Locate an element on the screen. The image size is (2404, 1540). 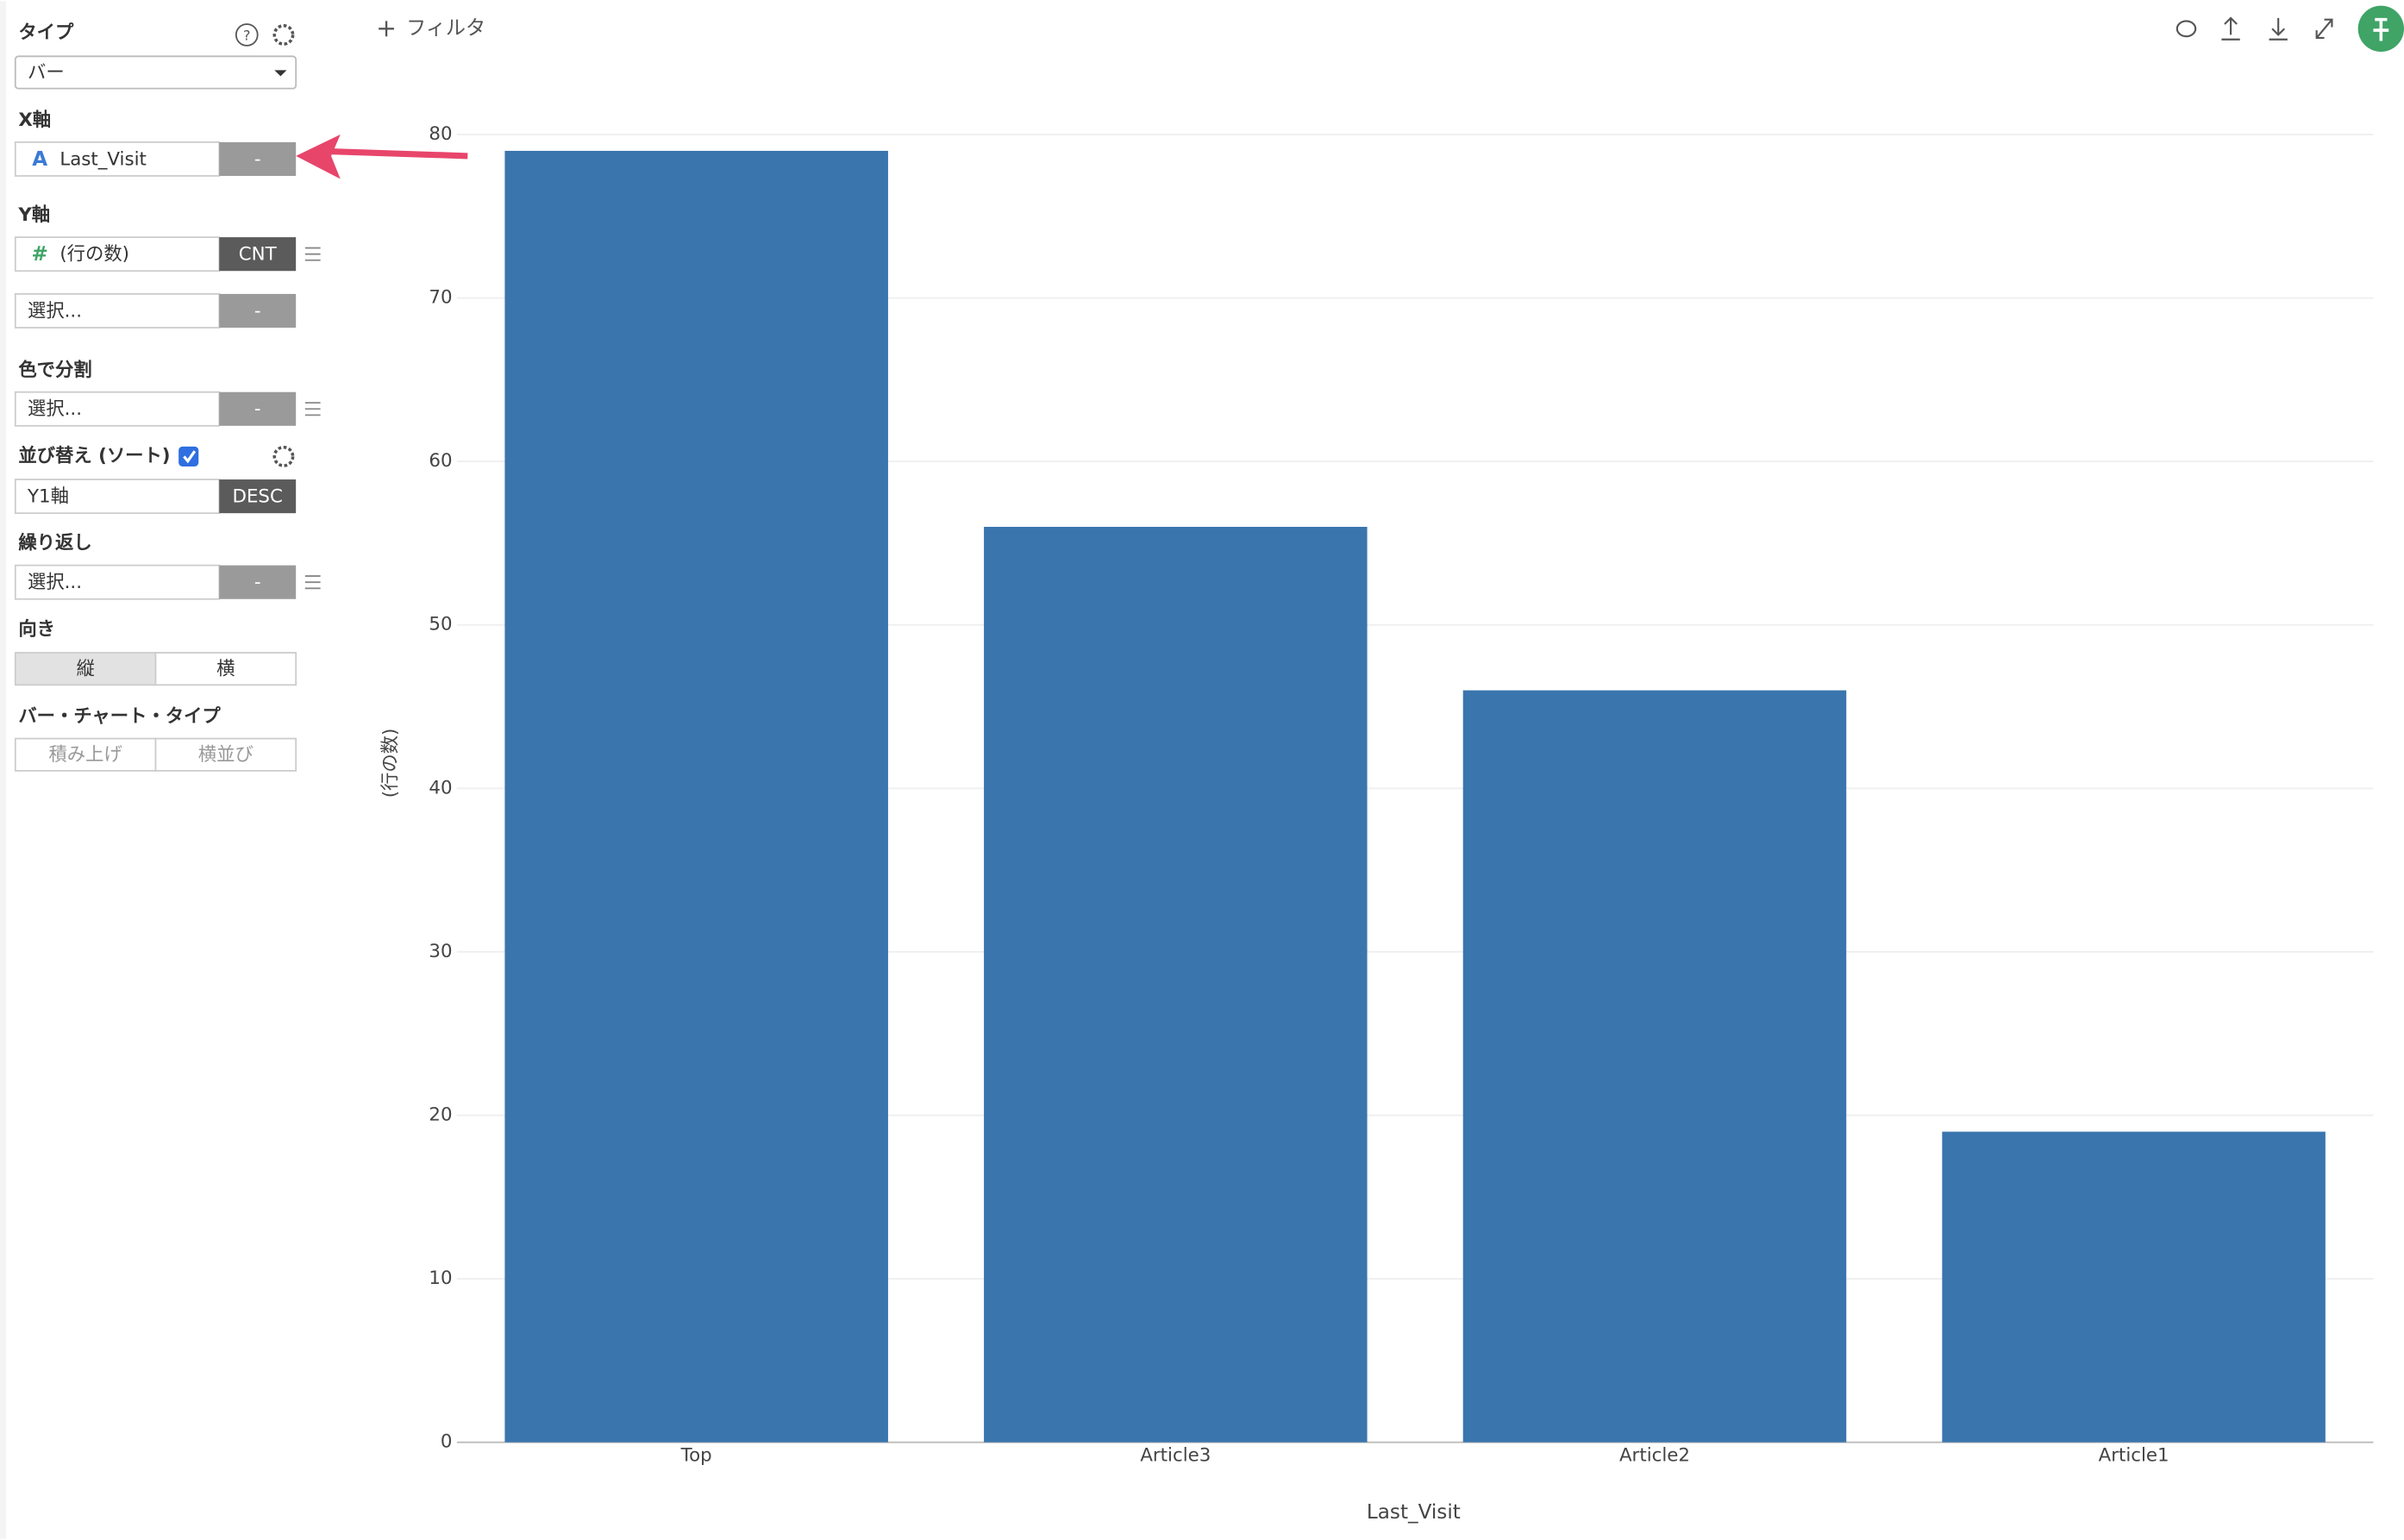
upload-icon is located at coordinates (2230, 28).